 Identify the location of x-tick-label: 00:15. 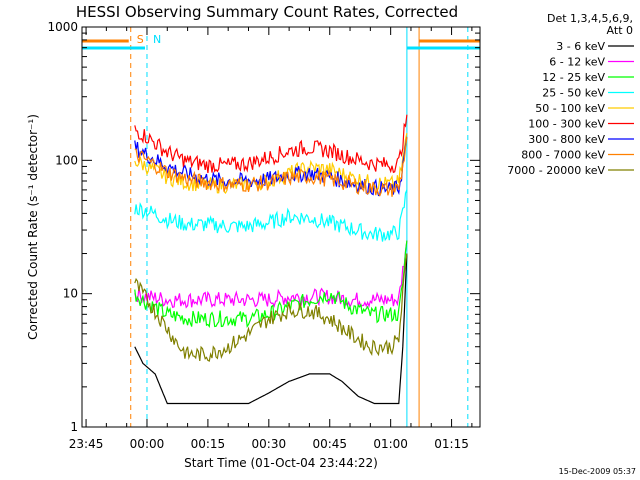
(208, 444).